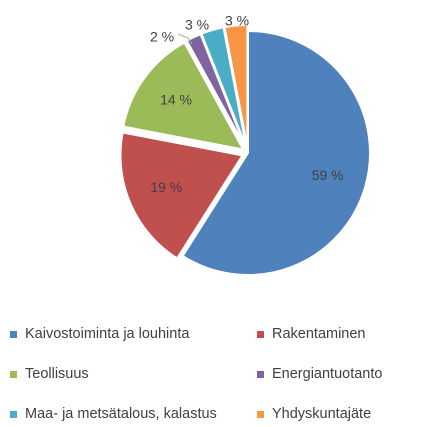 The image size is (430, 427). I want to click on legend-item-1: Kaivostoiminta ja louhinta, so click(99, 334).